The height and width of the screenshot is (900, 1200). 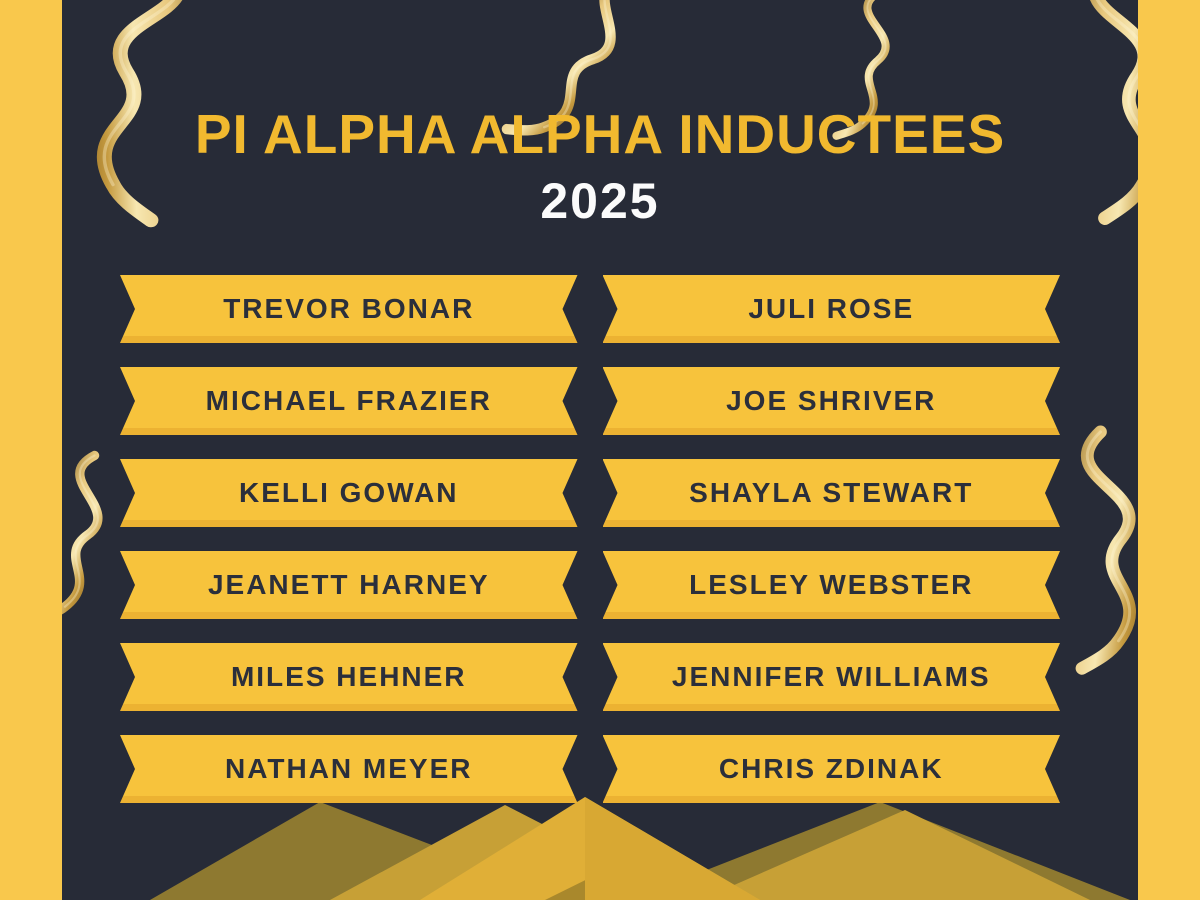 I want to click on inductee-banner: MILES HEHNER, so click(x=349, y=677).